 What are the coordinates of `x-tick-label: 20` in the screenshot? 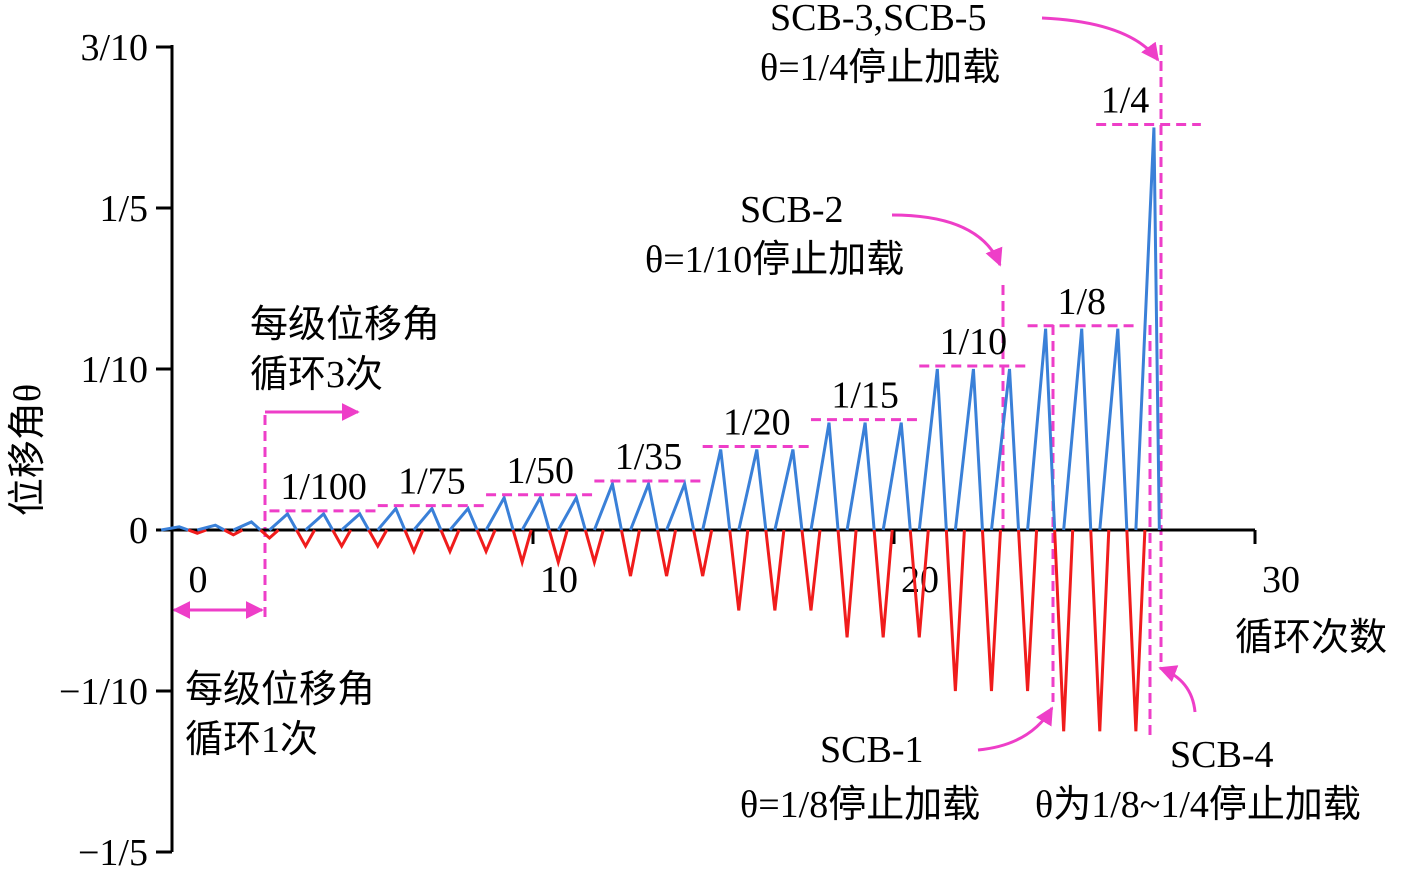 It's located at (920, 580).